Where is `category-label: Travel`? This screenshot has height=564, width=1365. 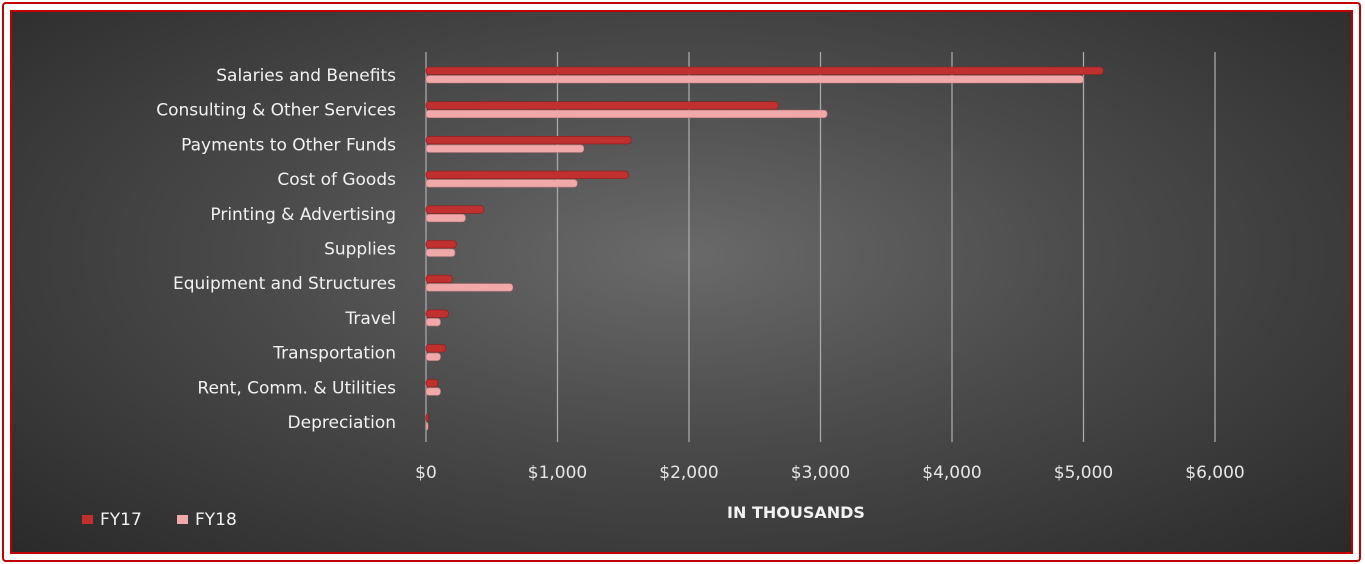
category-label: Travel is located at coordinates (370, 319).